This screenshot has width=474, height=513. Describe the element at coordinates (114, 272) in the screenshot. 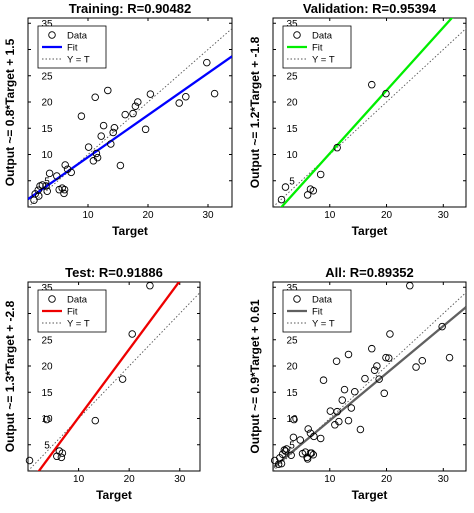

I see `chart-title: Test: R=0.91886` at that location.